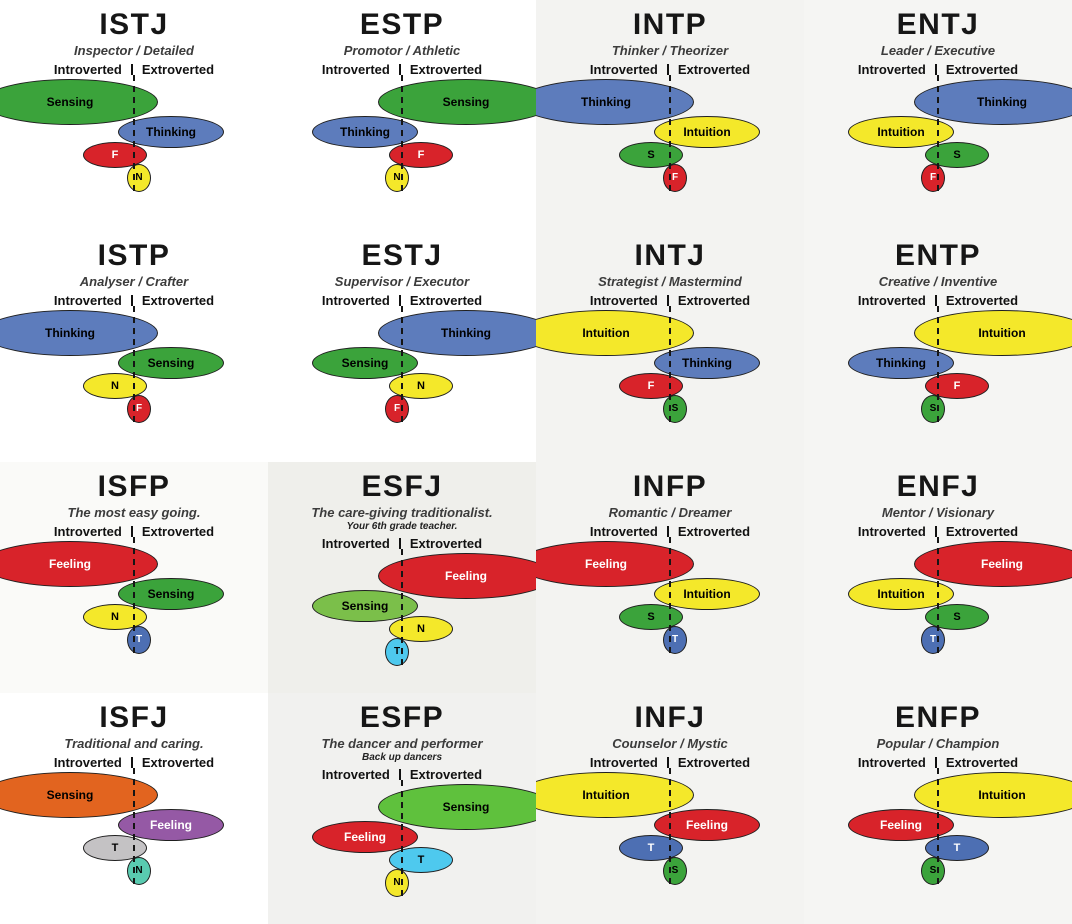 Image resolution: width=1072 pixels, height=924 pixels. I want to click on type-subtitle: Mentor / Visionary, so click(938, 512).